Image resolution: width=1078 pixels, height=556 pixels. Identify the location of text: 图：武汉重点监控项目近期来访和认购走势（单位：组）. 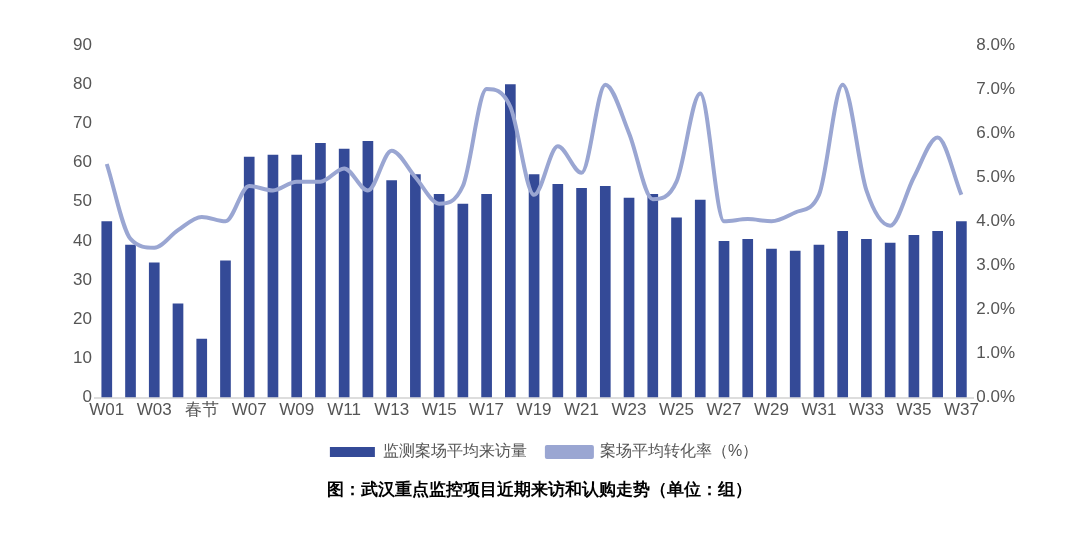
(539, 489).